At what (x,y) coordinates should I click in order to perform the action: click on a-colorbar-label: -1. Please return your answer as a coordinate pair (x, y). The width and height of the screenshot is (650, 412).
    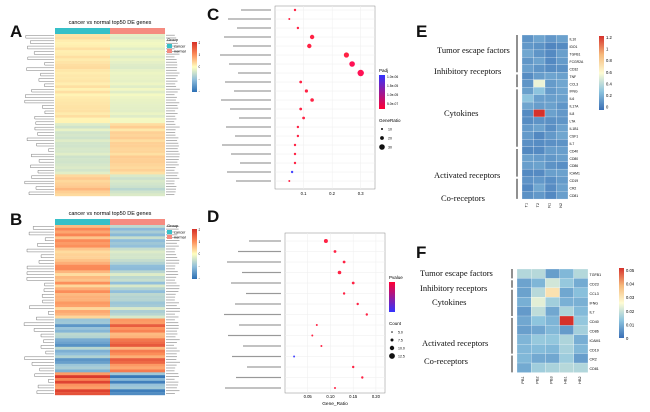
    Looking at the image, I should click on (200, 79).